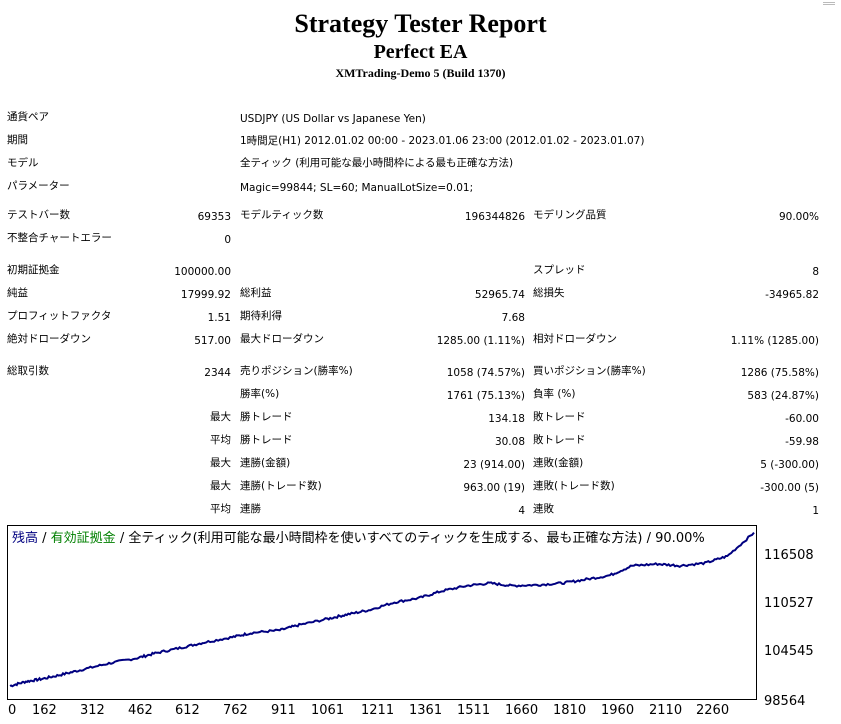 The height and width of the screenshot is (724, 841). I want to click on rel-drawdown-value: 1.11% (1285.00), so click(774, 341).